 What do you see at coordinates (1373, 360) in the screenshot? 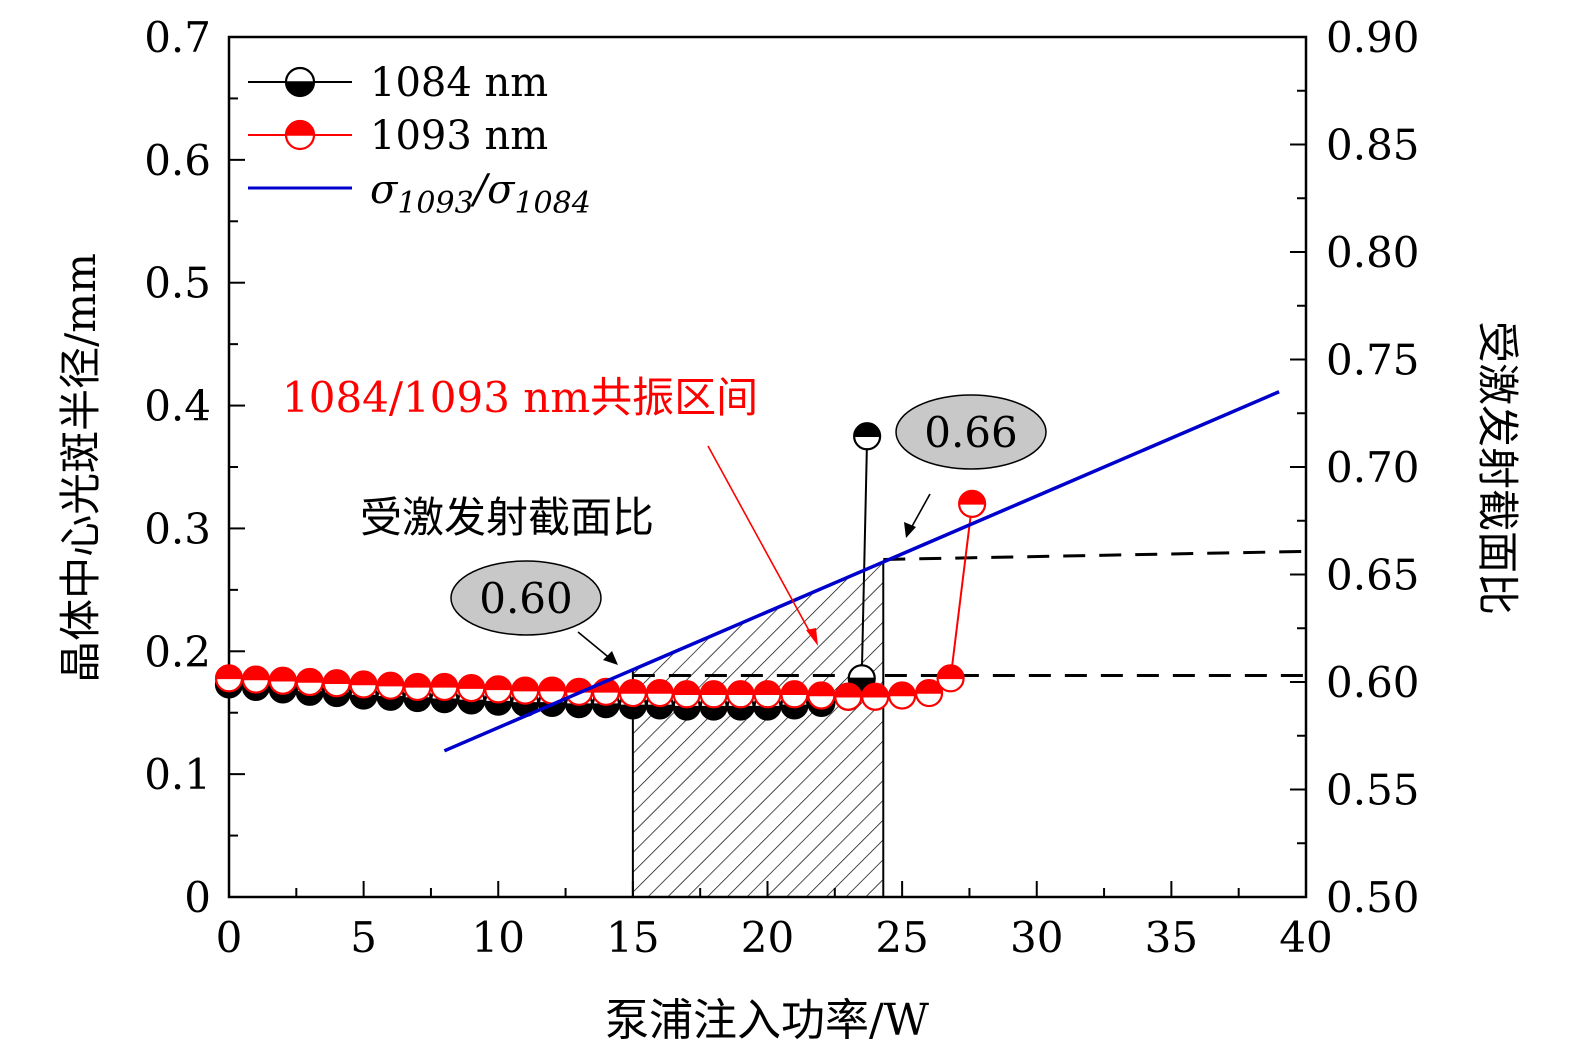
I see `y-right-tick-label: 0.75` at bounding box center [1373, 360].